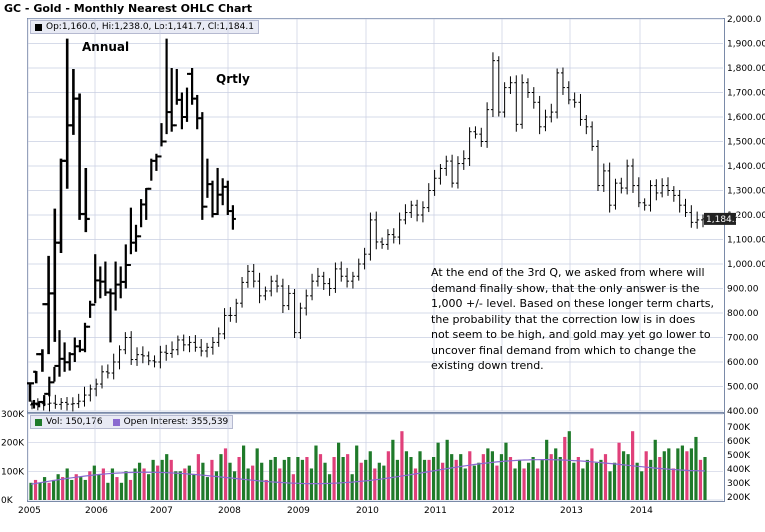 The width and height of the screenshot is (765, 532). I want to click on x-tick-label: 2006, so click(96, 511).